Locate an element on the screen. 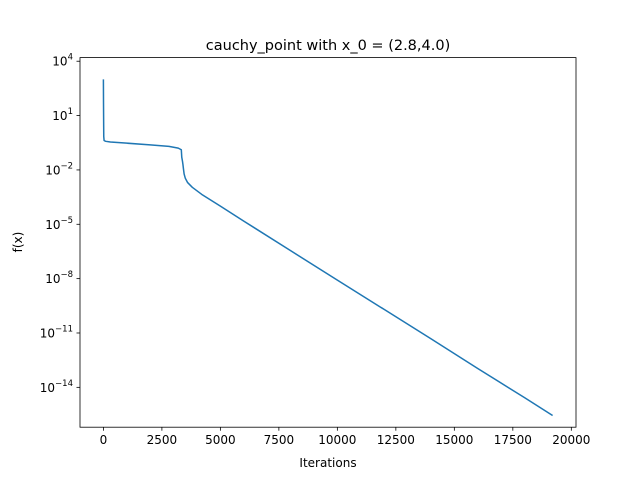  x-tick-label: 10000 is located at coordinates (337, 440).